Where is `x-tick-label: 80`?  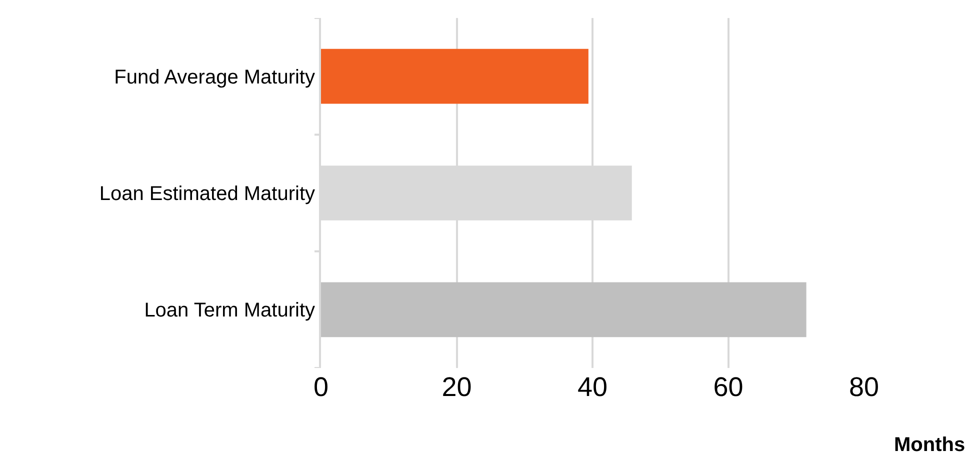
x-tick-label: 80 is located at coordinates (864, 387).